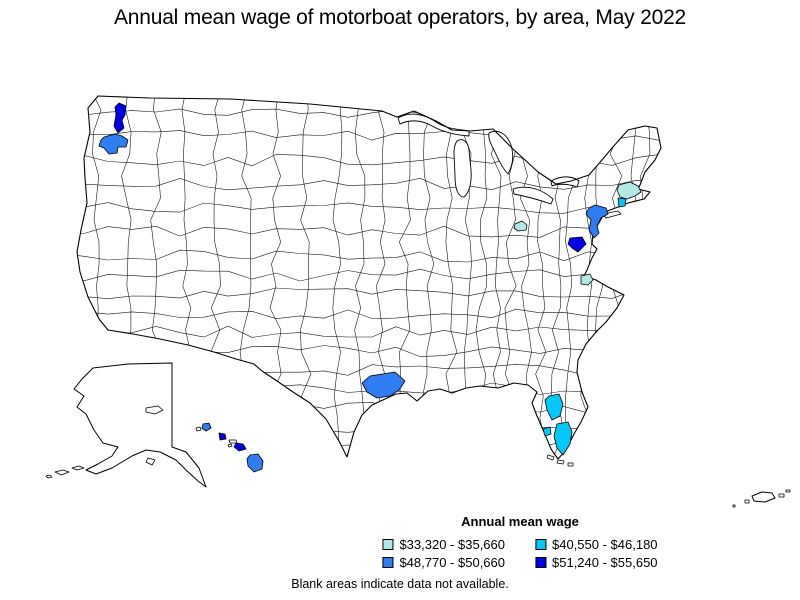 This screenshot has width=800, height=600. Describe the element at coordinates (255, 463) in the screenshot. I see `wage-area-hawaii-island-hi` at that location.